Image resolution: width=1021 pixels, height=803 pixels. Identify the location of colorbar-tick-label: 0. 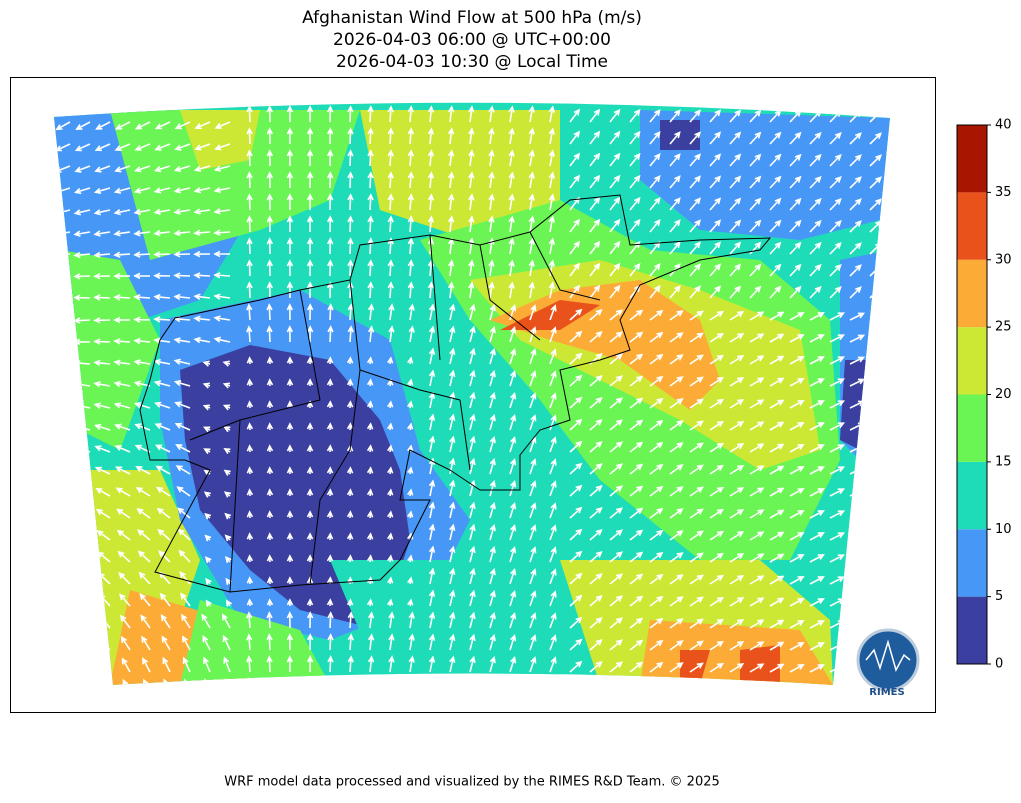
(999, 664).